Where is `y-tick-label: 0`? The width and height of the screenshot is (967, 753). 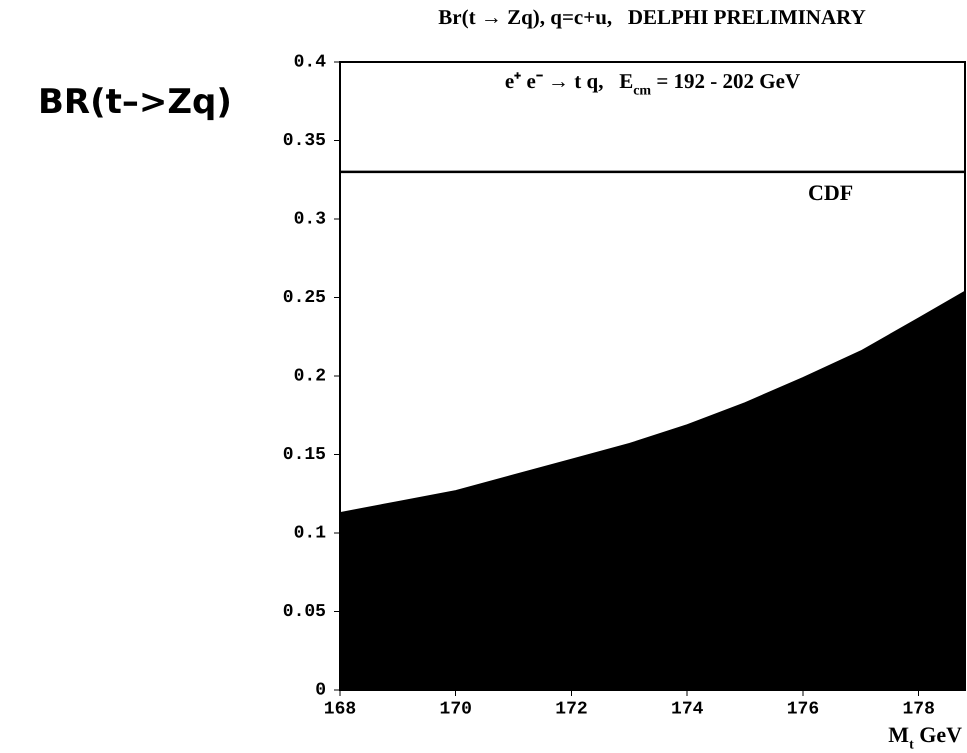 y-tick-label: 0 is located at coordinates (320, 690).